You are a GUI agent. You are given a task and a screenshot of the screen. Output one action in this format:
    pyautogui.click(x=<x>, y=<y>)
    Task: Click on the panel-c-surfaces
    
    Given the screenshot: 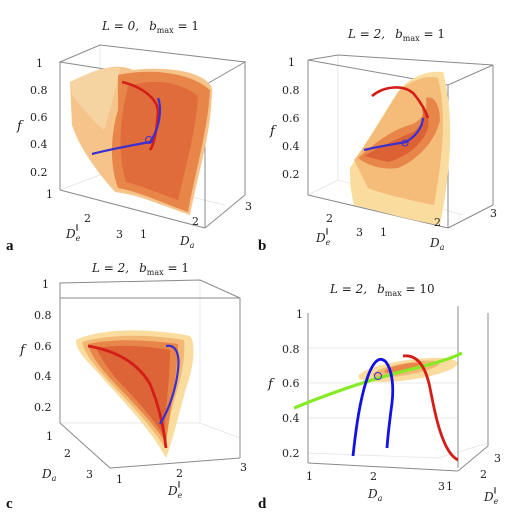 What is the action you would take?
    pyautogui.click(x=135, y=394)
    